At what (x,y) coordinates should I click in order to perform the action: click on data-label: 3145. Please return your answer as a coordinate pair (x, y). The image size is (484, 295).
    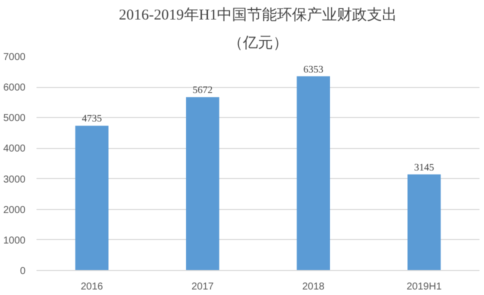
    Looking at the image, I should click on (424, 168).